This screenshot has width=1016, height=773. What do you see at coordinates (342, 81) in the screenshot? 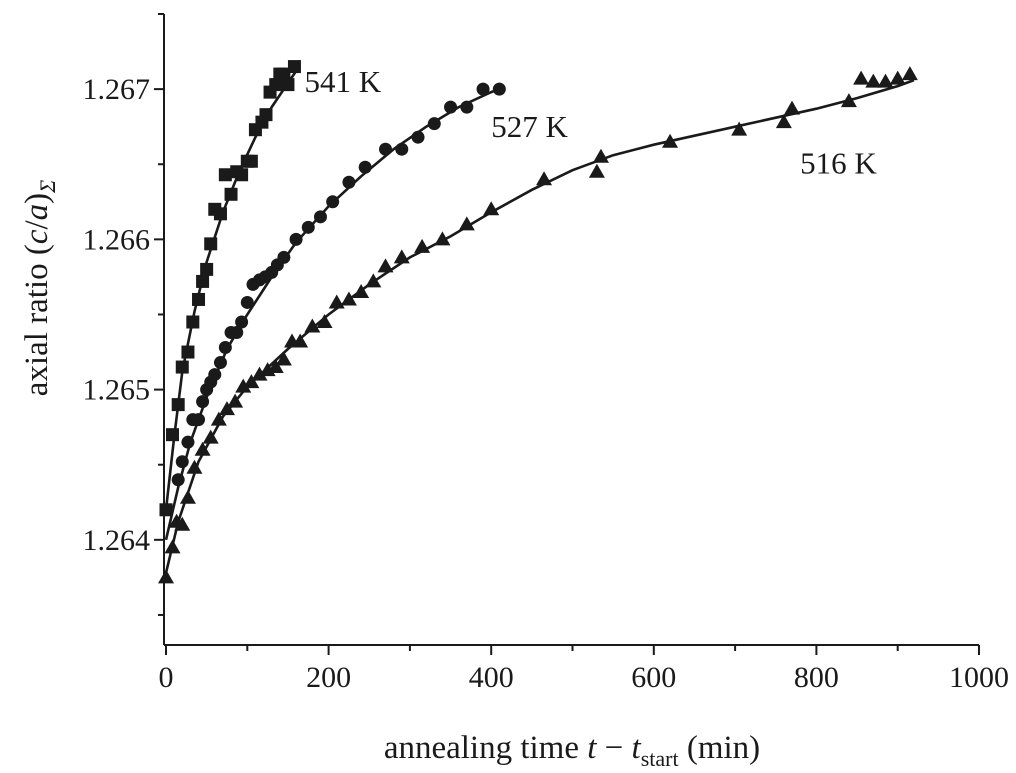
I see `series-label-541-k: 541 K` at bounding box center [342, 81].